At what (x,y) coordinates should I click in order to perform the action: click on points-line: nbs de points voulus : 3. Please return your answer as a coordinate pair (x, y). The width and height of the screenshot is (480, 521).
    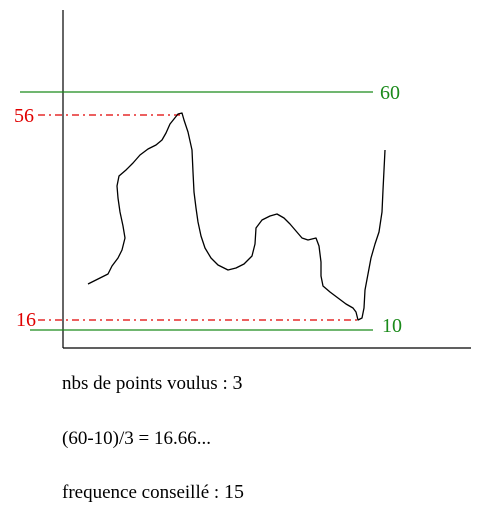
    Looking at the image, I should click on (152, 383).